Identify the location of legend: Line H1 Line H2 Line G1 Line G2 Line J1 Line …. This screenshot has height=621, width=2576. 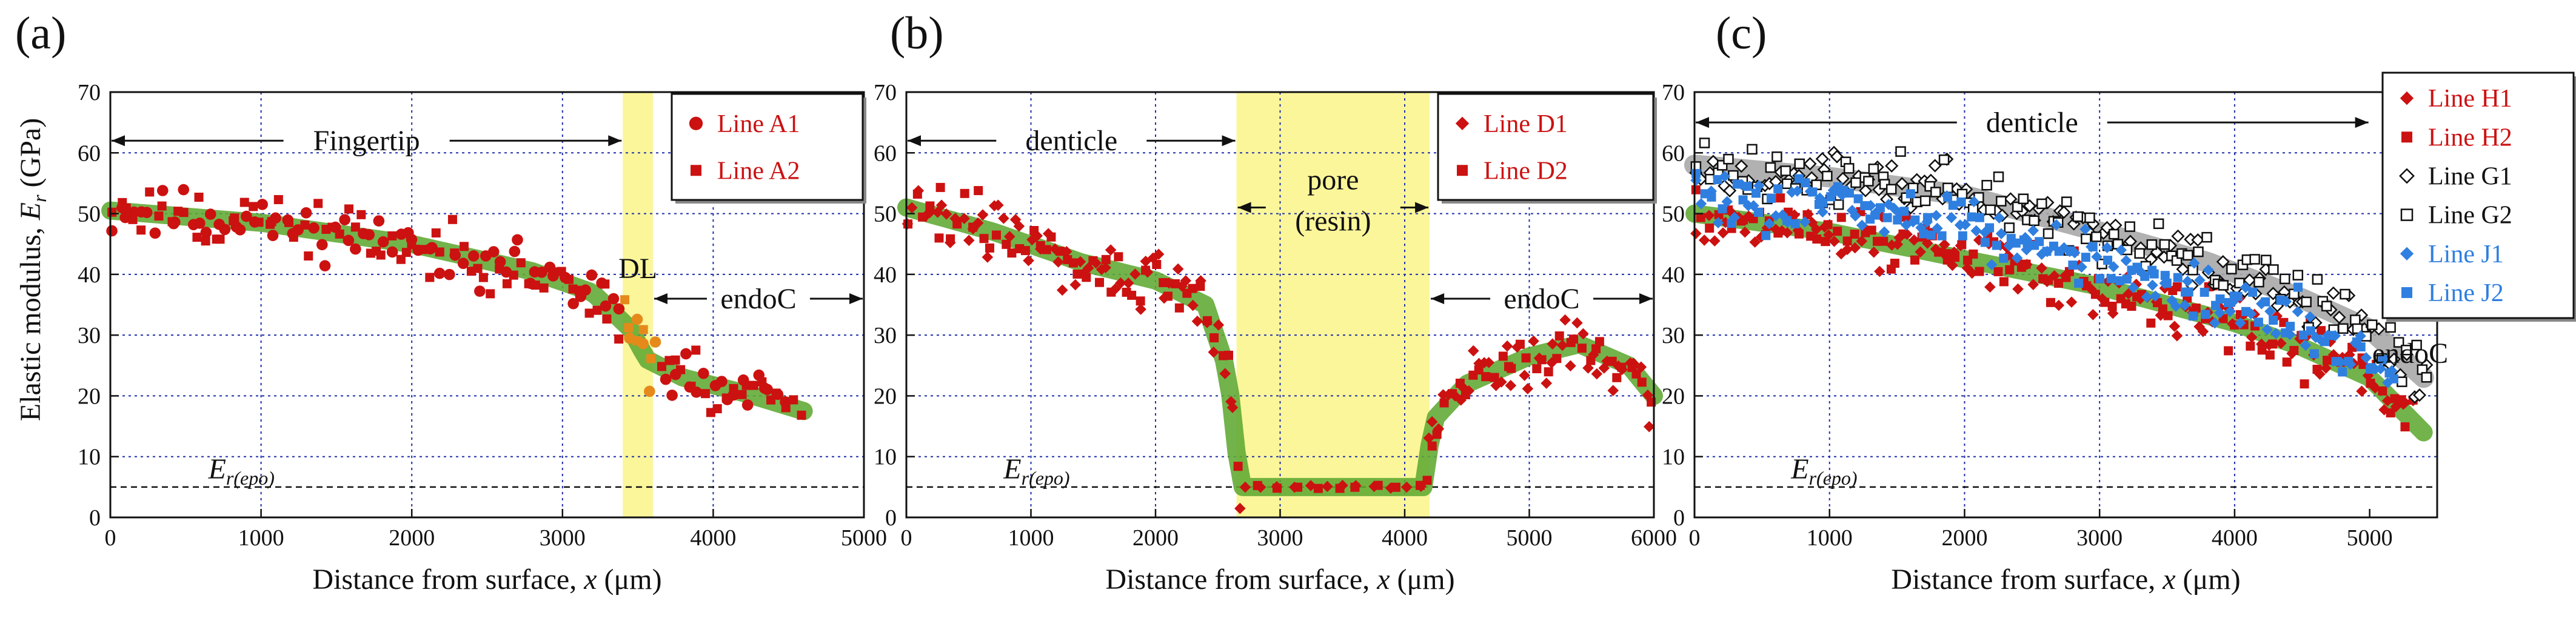
(2478, 196).